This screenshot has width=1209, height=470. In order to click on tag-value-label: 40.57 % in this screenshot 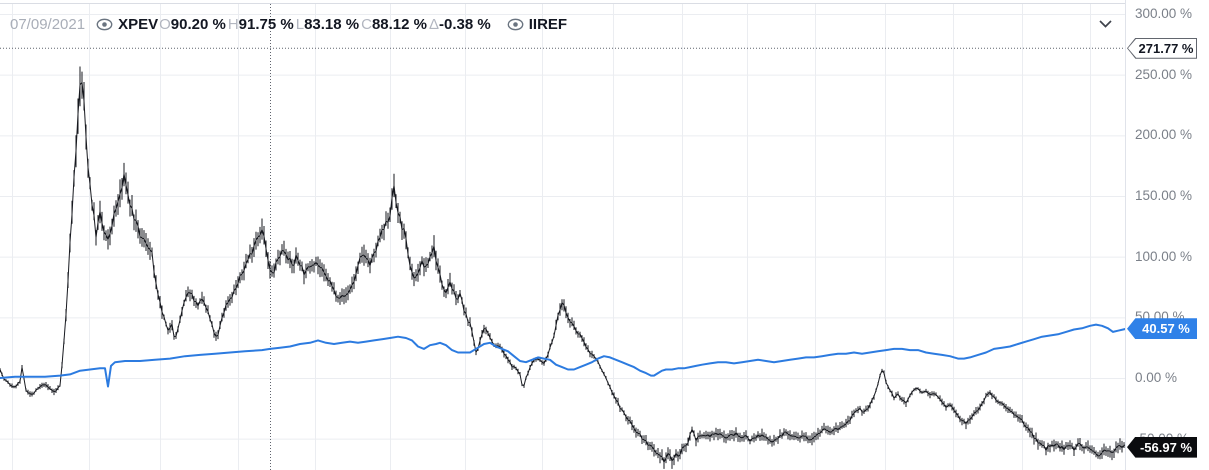, I will do `click(1166, 329)`.